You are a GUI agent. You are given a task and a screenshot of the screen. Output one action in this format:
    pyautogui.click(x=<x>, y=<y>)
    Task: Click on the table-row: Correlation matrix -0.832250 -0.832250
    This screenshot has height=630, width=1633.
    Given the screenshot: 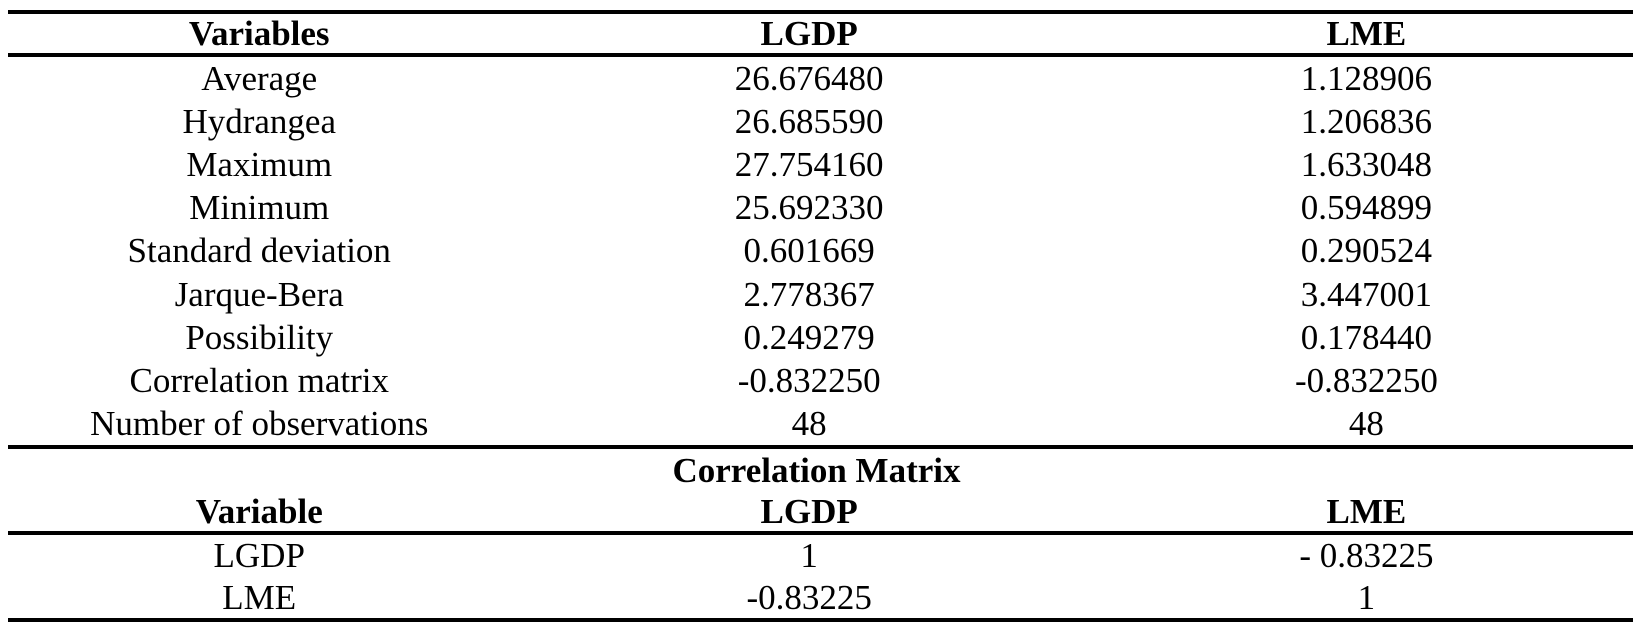 What is the action you would take?
    pyautogui.click(x=816, y=380)
    